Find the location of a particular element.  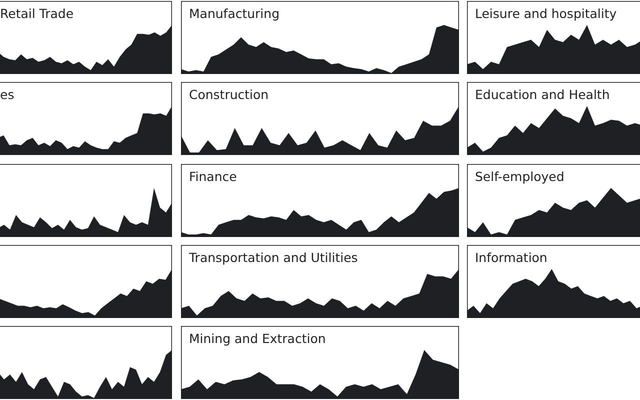

chart-title: Self-employed is located at coordinates (519, 176).